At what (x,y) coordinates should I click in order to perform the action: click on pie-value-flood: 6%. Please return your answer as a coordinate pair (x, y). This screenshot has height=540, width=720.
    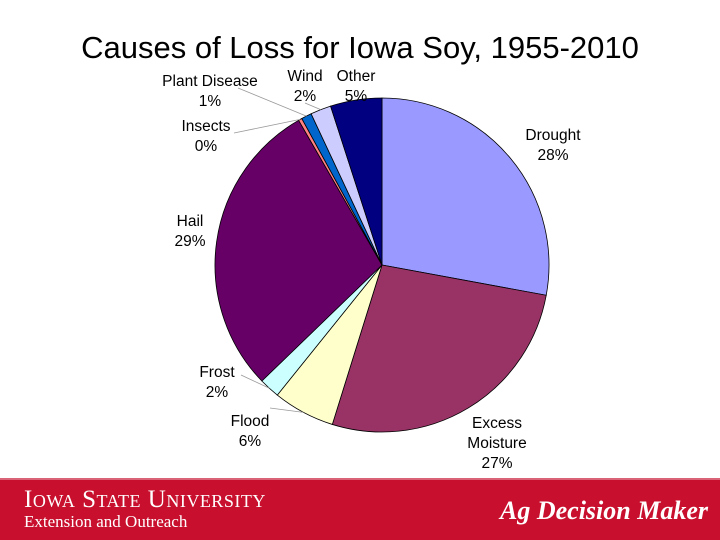
    Looking at the image, I should click on (250, 441).